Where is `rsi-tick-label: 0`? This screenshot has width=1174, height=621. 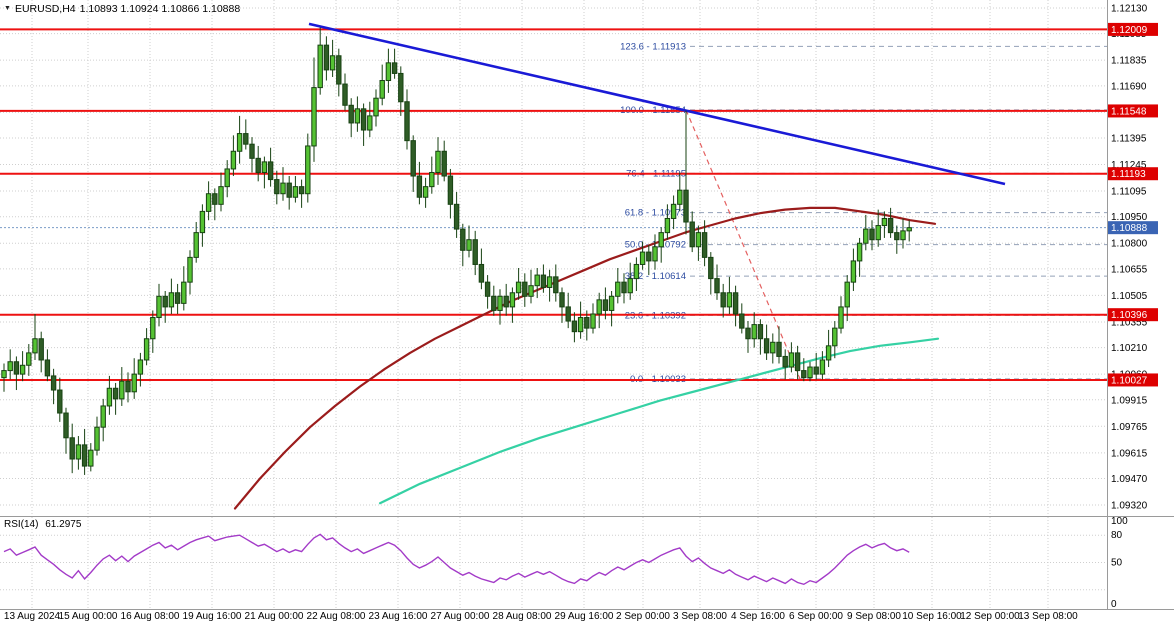 rsi-tick-label: 0 is located at coordinates (1114, 604).